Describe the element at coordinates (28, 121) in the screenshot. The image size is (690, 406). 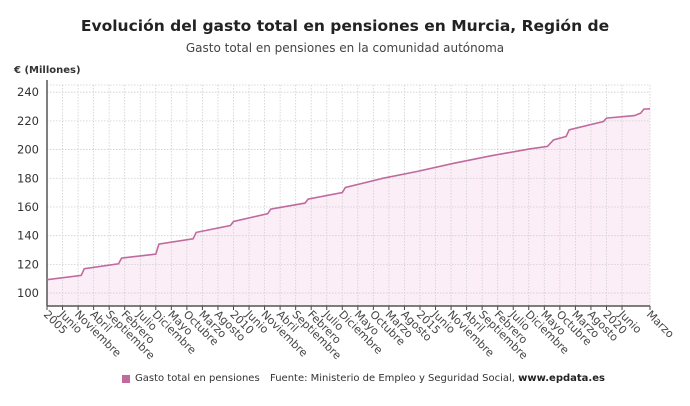
I see `y-tick-label: 220` at that location.